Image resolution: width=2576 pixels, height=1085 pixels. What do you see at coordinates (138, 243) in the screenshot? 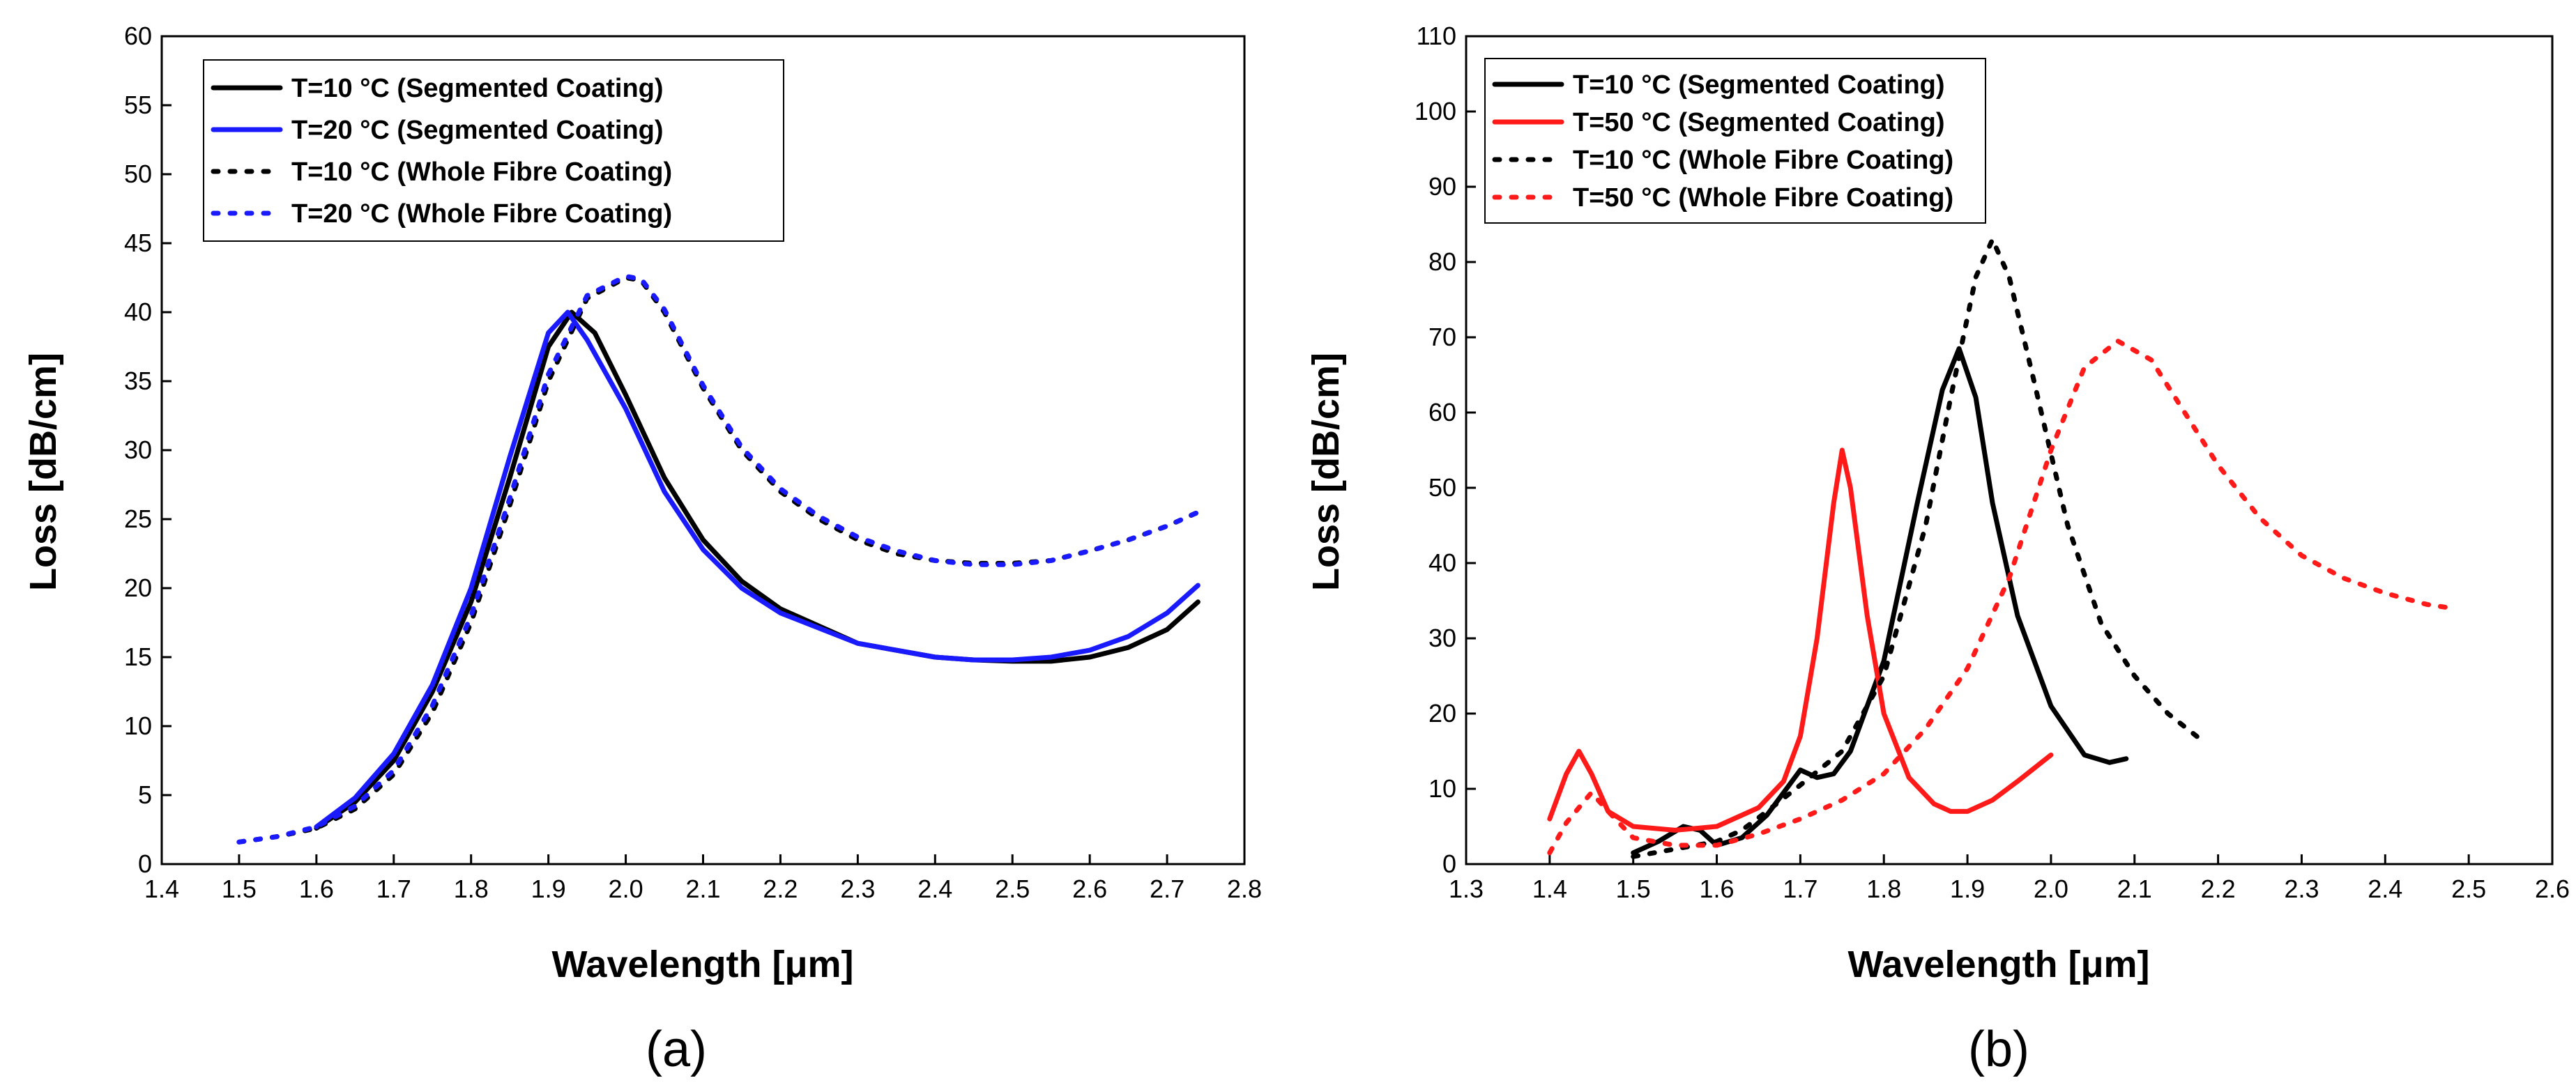
I see `y-tick-label: 45` at bounding box center [138, 243].